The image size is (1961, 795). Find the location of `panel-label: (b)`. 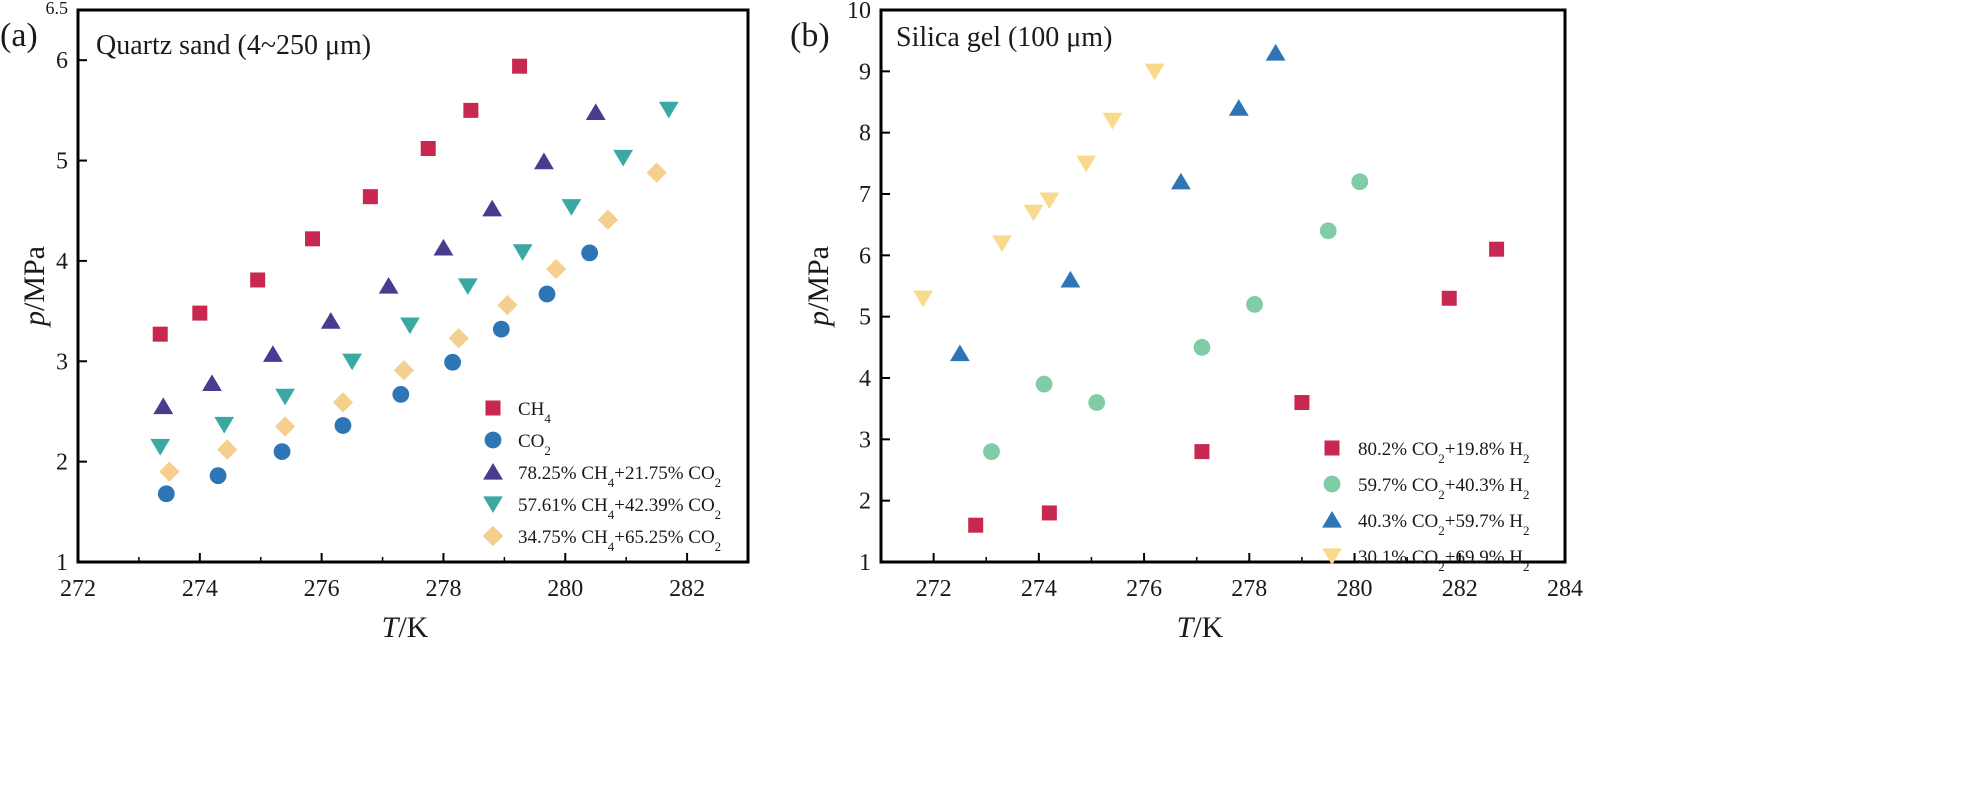

panel-label: (b) is located at coordinates (810, 35).